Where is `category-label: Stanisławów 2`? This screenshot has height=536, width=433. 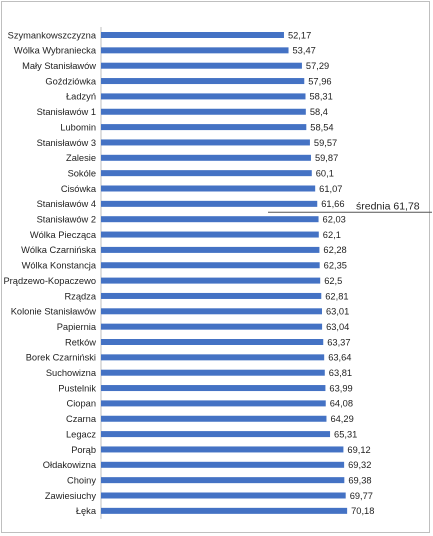
category-label: Stanisławów 2 is located at coordinates (66, 220).